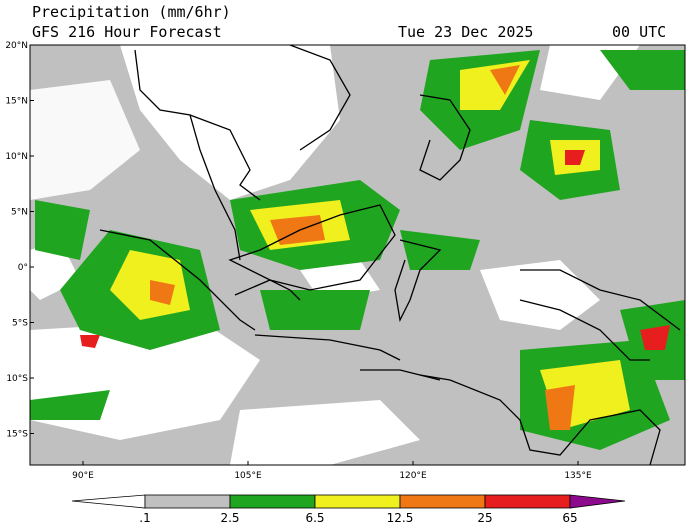 The width and height of the screenshot is (700, 525). I want to click on colorbar-label: 65, so click(569, 518).